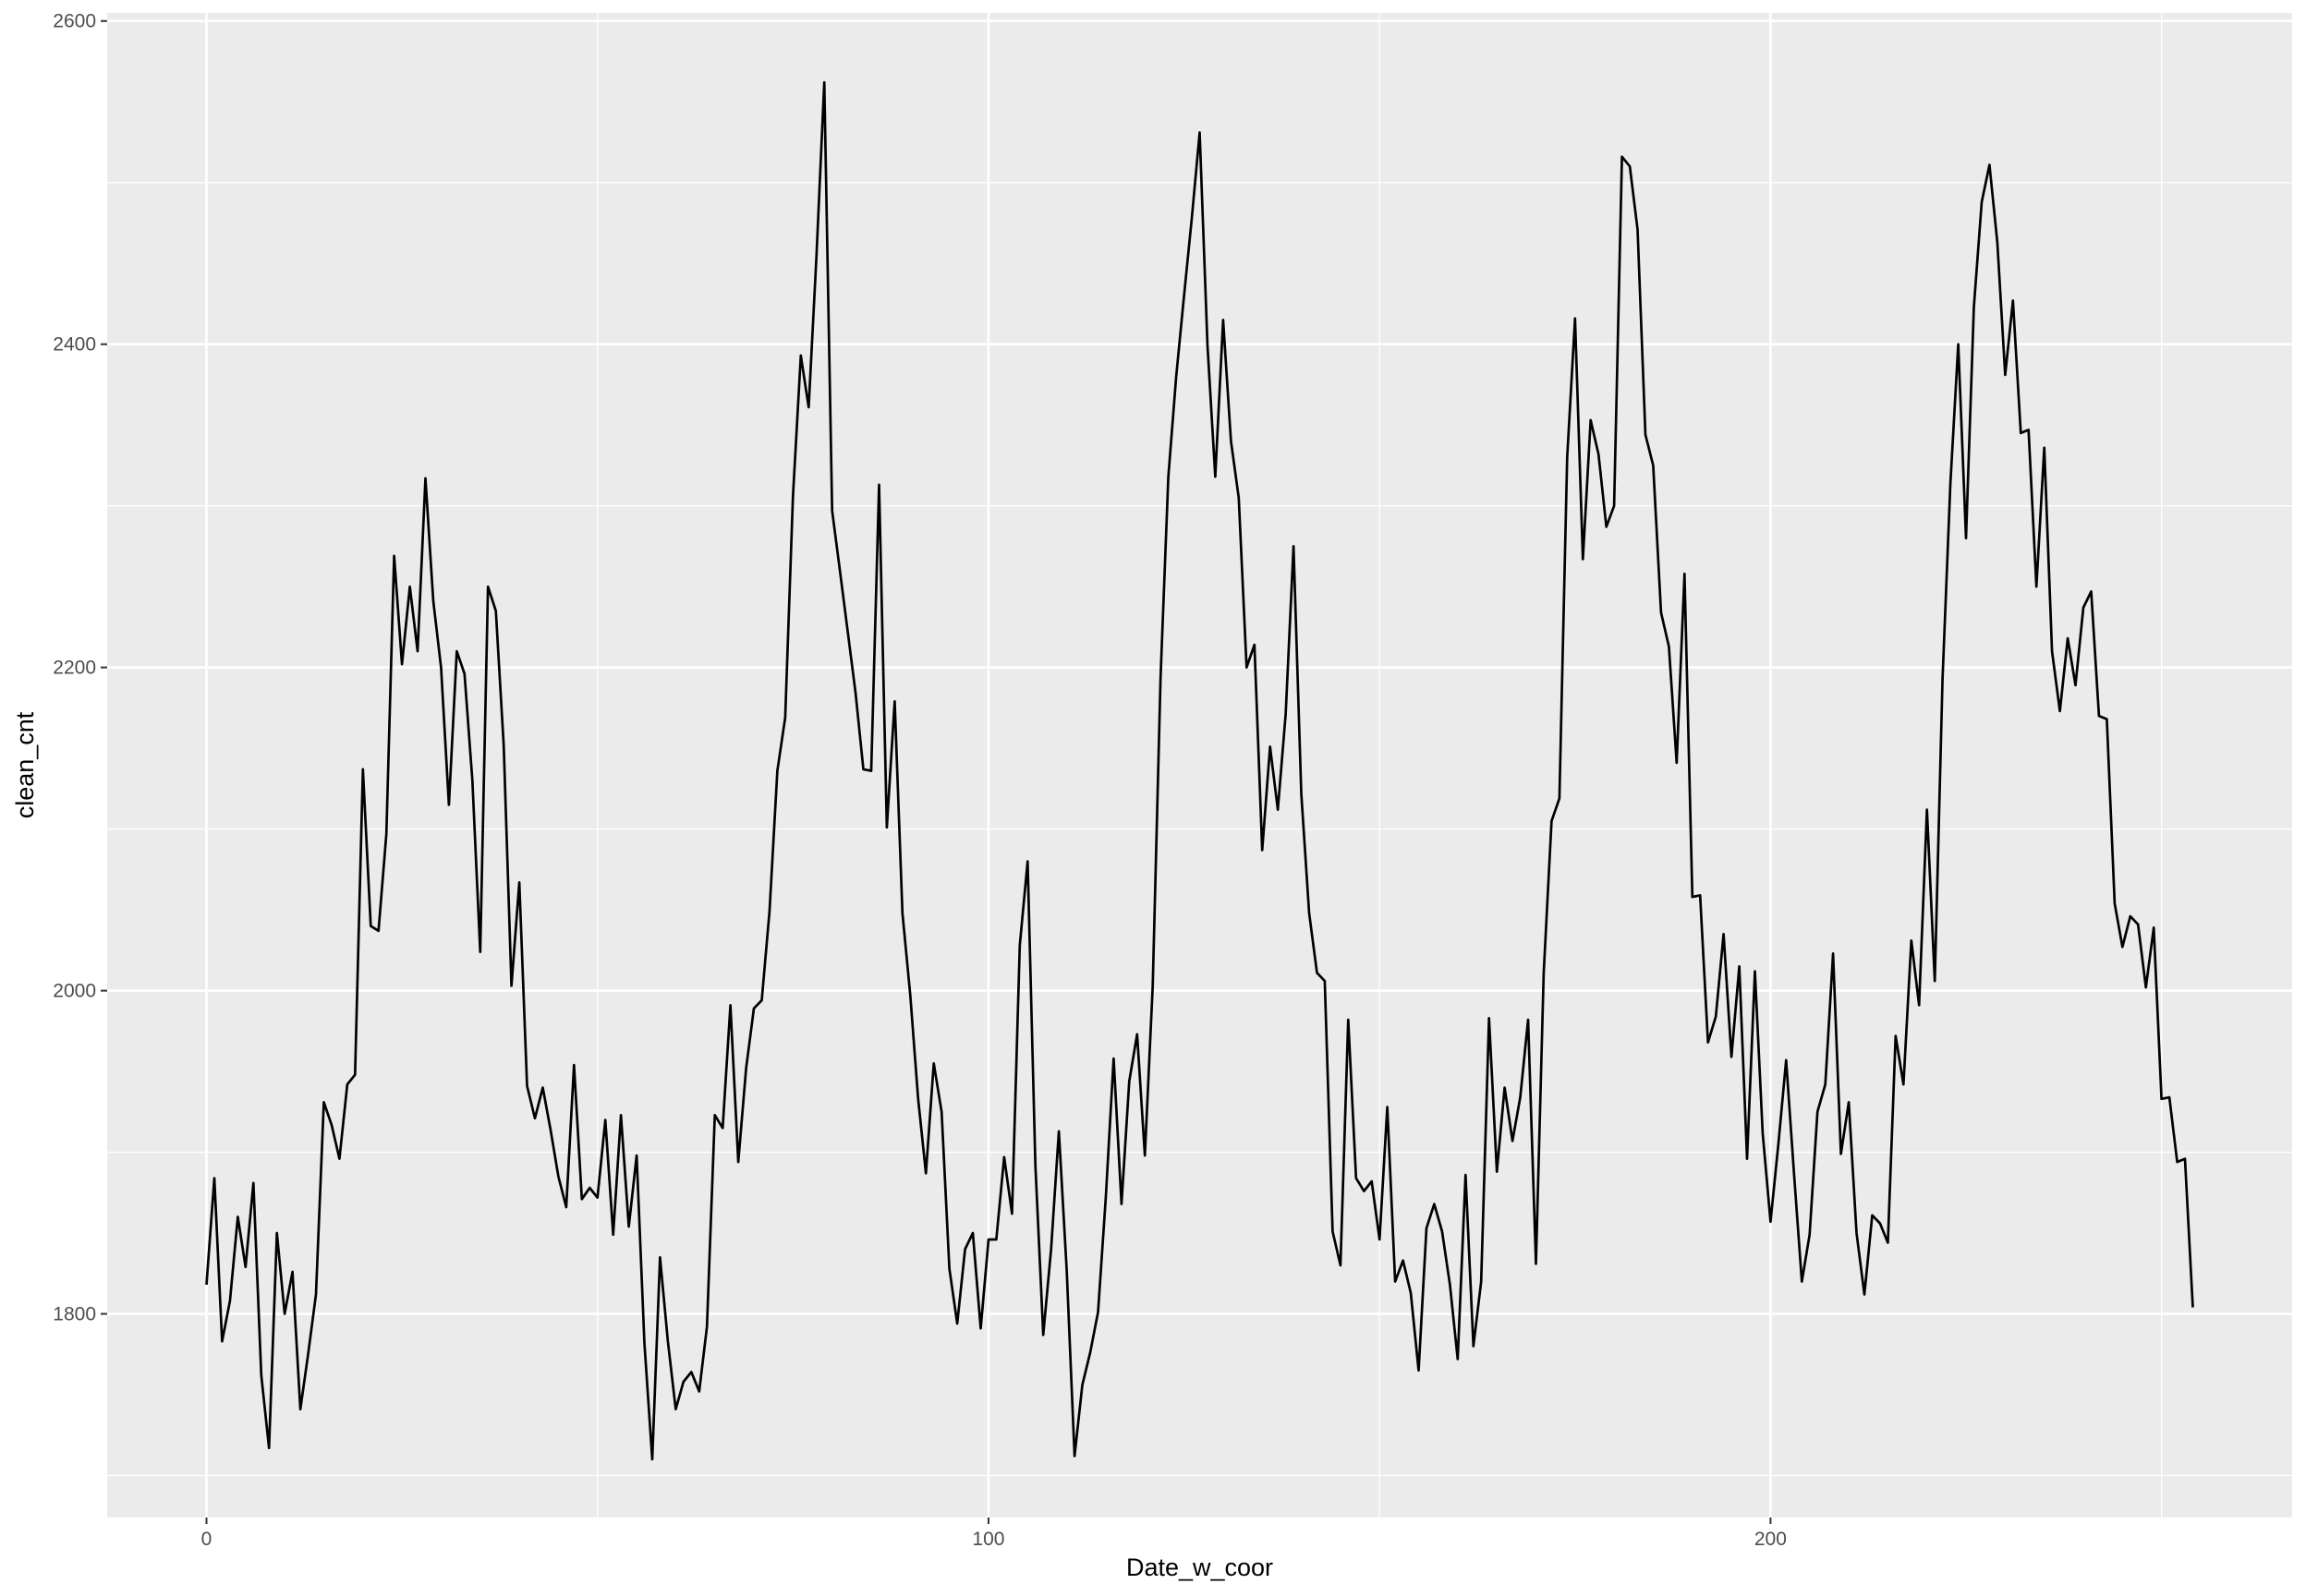 This screenshot has height=1596, width=2306. What do you see at coordinates (1199, 1567) in the screenshot?
I see `x-axis-title: Date_w_coor` at bounding box center [1199, 1567].